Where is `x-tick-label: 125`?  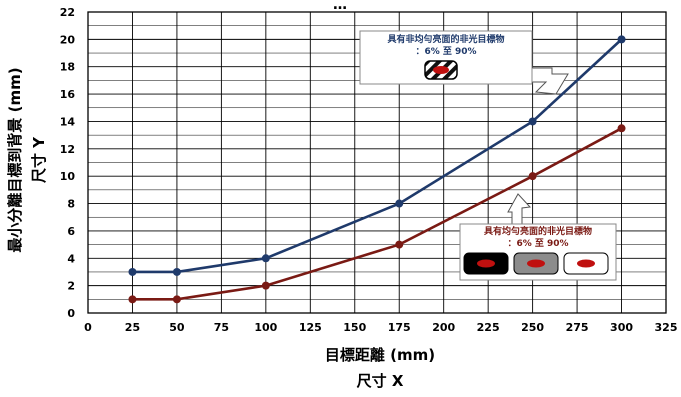 x-tick-label: 125 is located at coordinates (310, 327).